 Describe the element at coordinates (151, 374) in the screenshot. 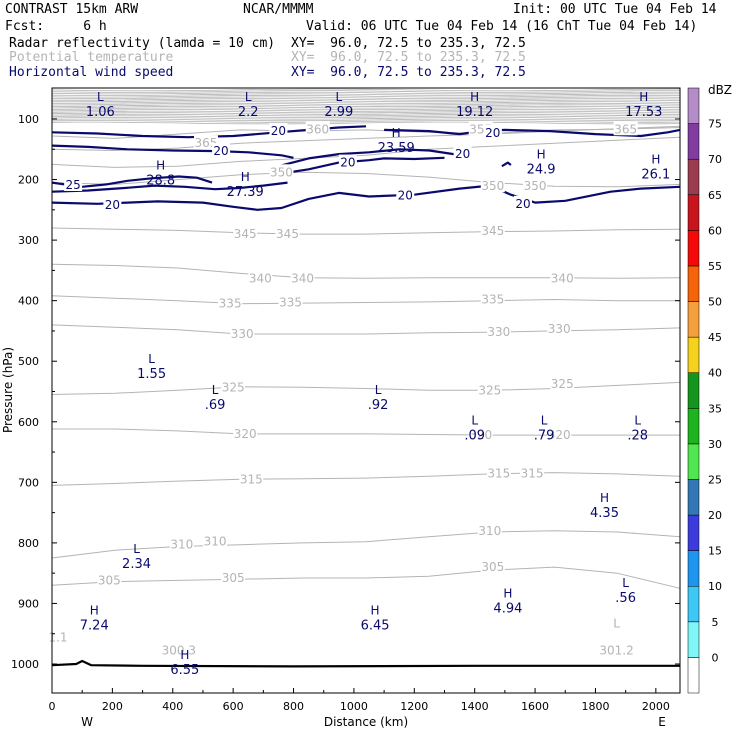

I see `extremum-value: 1.55` at that location.